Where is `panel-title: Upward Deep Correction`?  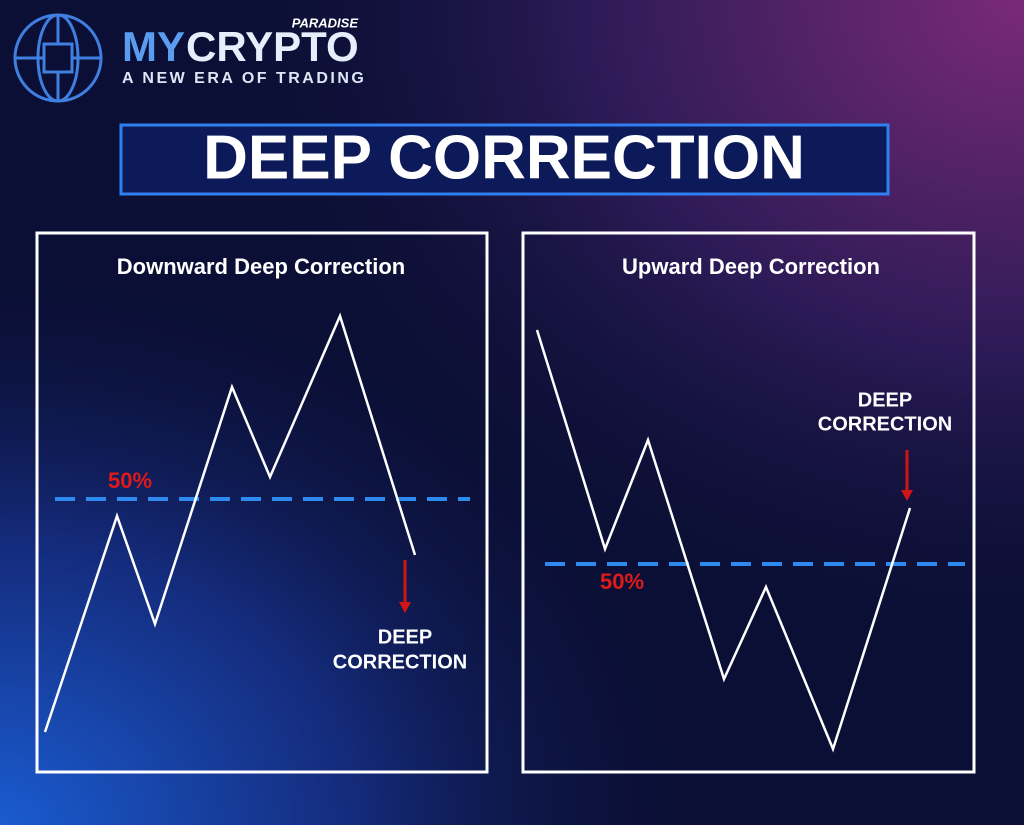 panel-title: Upward Deep Correction is located at coordinates (751, 266).